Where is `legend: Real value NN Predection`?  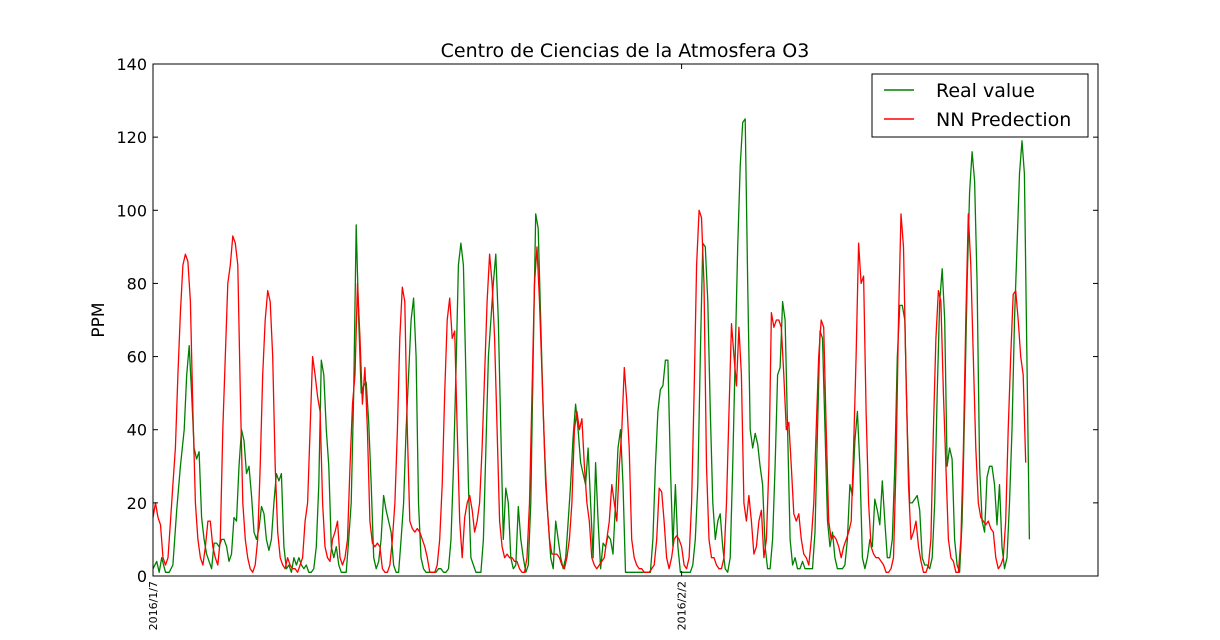 legend: Real value NN Predection is located at coordinates (980, 105).